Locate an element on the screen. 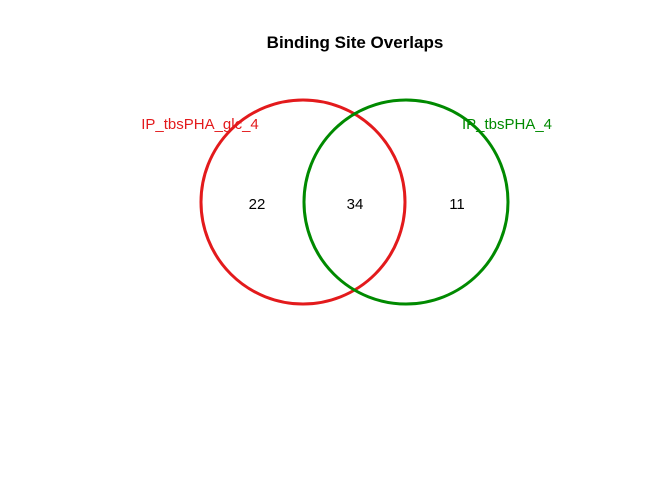 This screenshot has width=672, height=480. set-a-label: IP_tbsPHA_glc_4 is located at coordinates (200, 124).